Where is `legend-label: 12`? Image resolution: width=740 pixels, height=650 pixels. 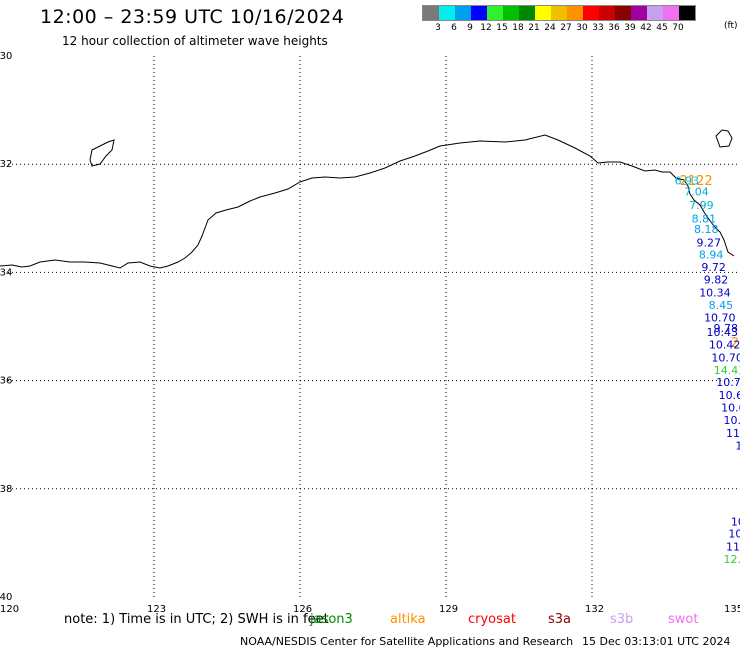 legend-label: 12 is located at coordinates (486, 28).